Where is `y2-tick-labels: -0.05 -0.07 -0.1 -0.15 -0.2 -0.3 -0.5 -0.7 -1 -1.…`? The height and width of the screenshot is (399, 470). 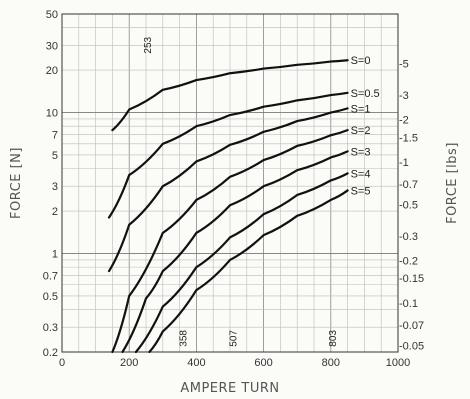 y2-tick-labels: -0.05 -0.07 -0.1 -0.15 -0.2 -0.3 -0.5 -0.7 -1 -1.… is located at coordinates (411, 206).